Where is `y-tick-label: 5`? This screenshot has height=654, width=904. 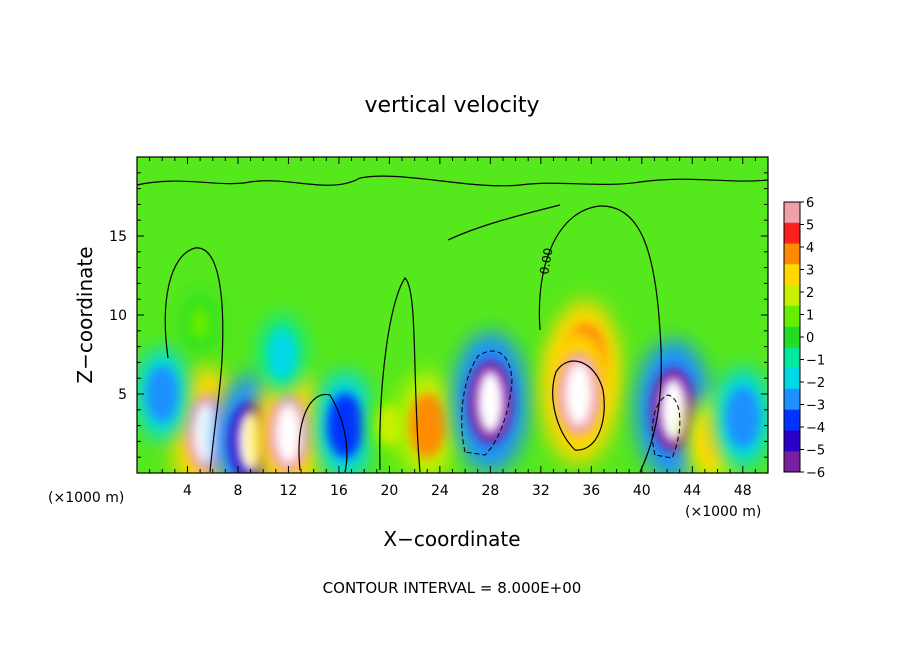 y-tick-label: 5 is located at coordinates (122, 395).